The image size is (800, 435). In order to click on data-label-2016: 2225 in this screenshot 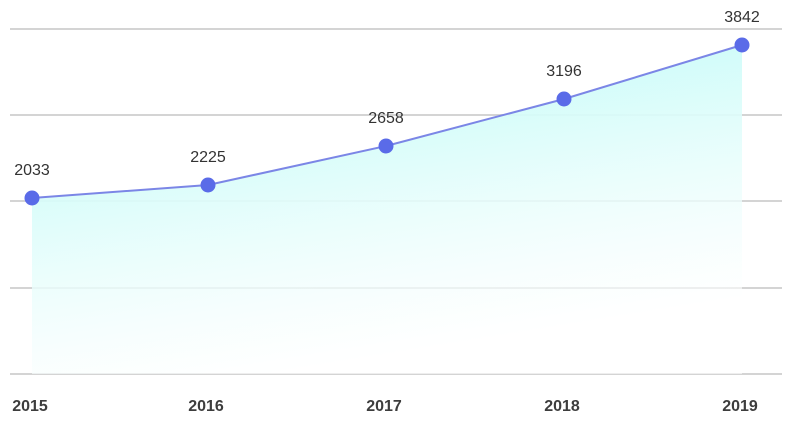, I will do `click(208, 157)`.